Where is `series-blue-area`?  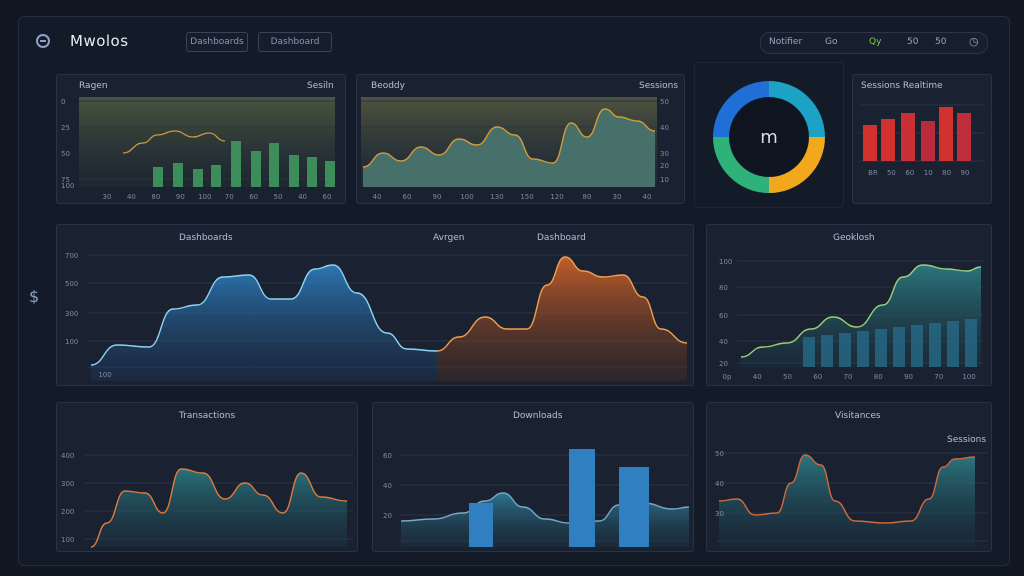 series-blue-area is located at coordinates (264, 323).